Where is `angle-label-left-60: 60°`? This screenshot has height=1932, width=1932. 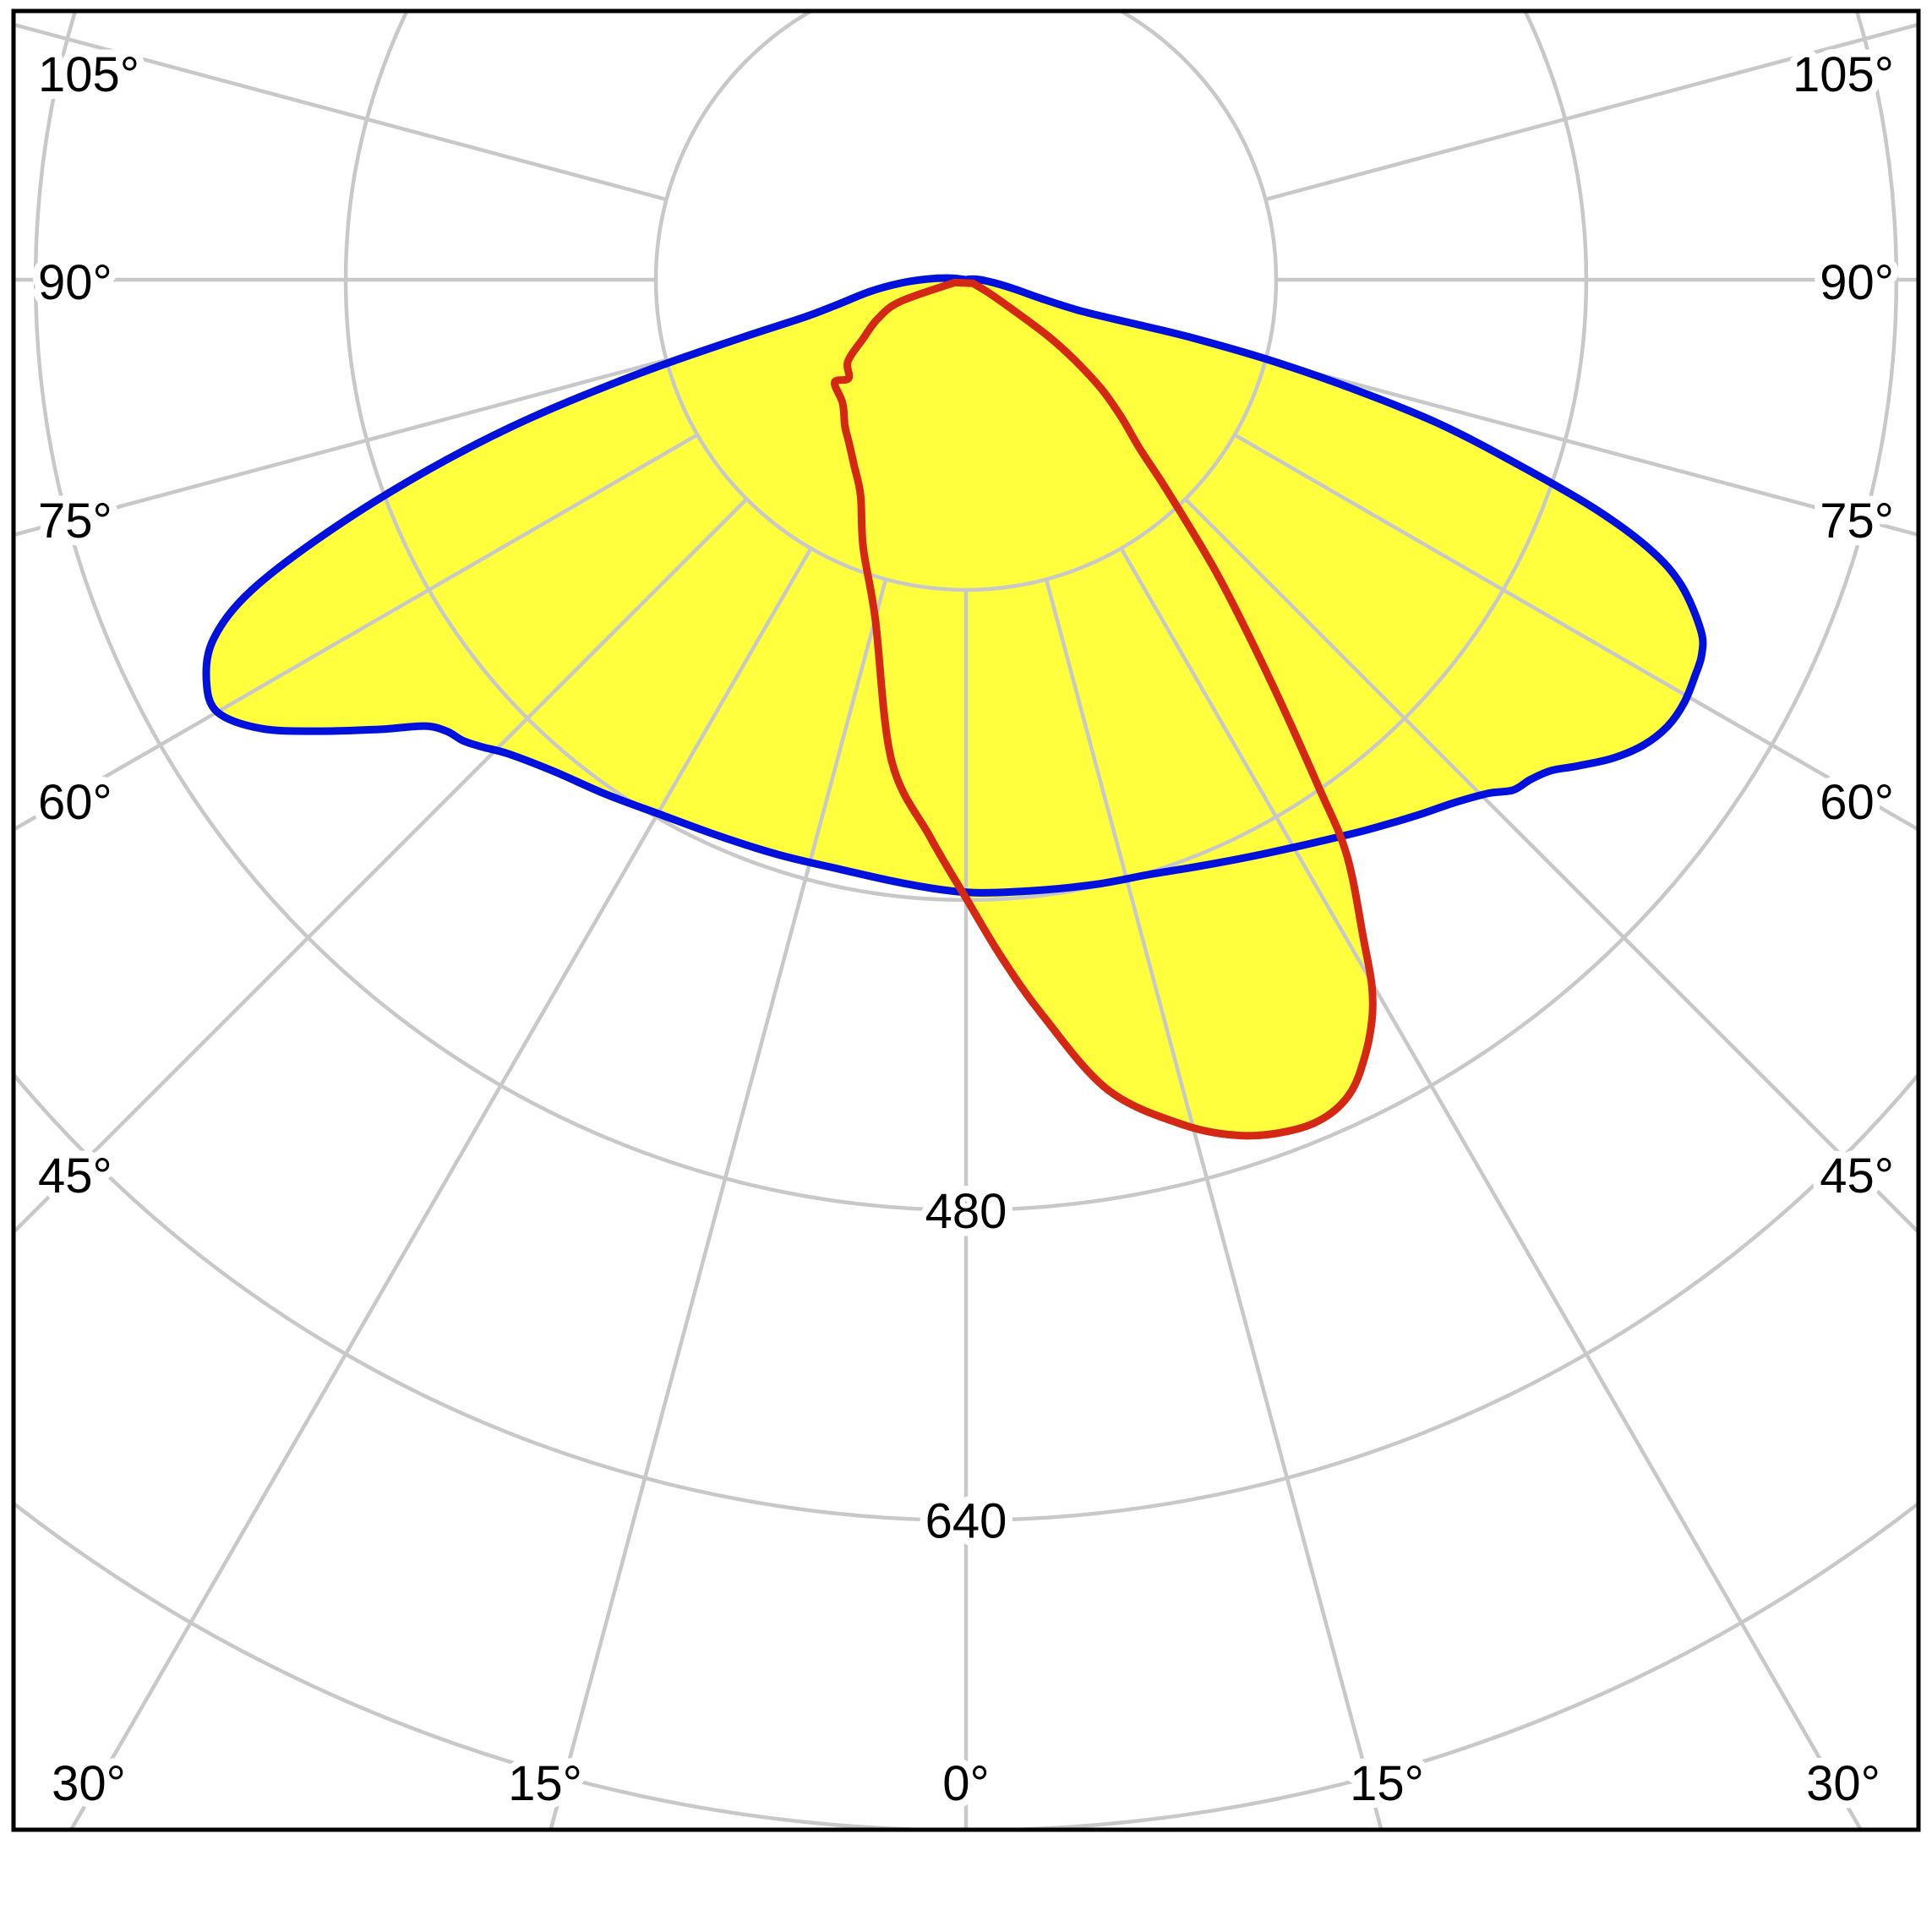 angle-label-left-60: 60° is located at coordinates (75, 802).